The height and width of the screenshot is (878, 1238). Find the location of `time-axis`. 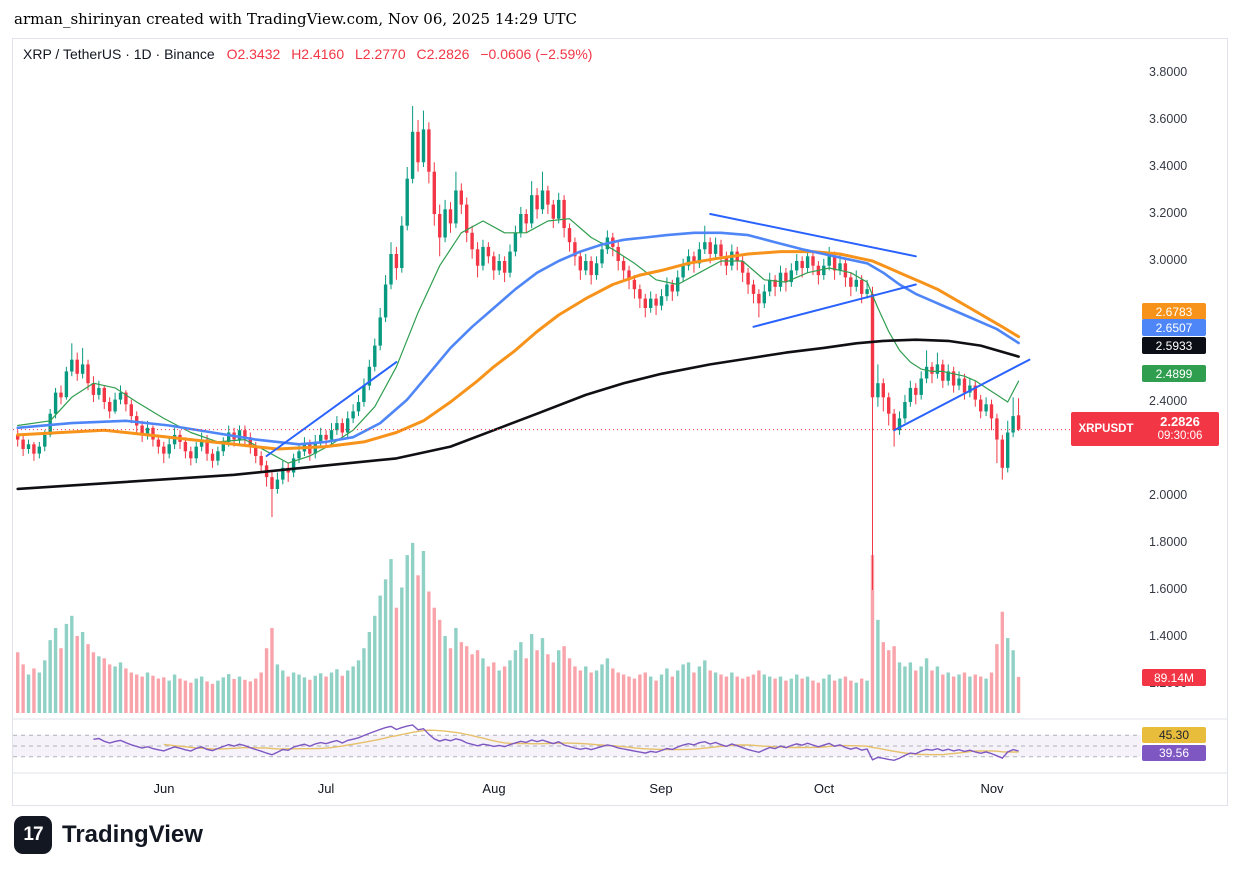

time-axis is located at coordinates (620, 788).